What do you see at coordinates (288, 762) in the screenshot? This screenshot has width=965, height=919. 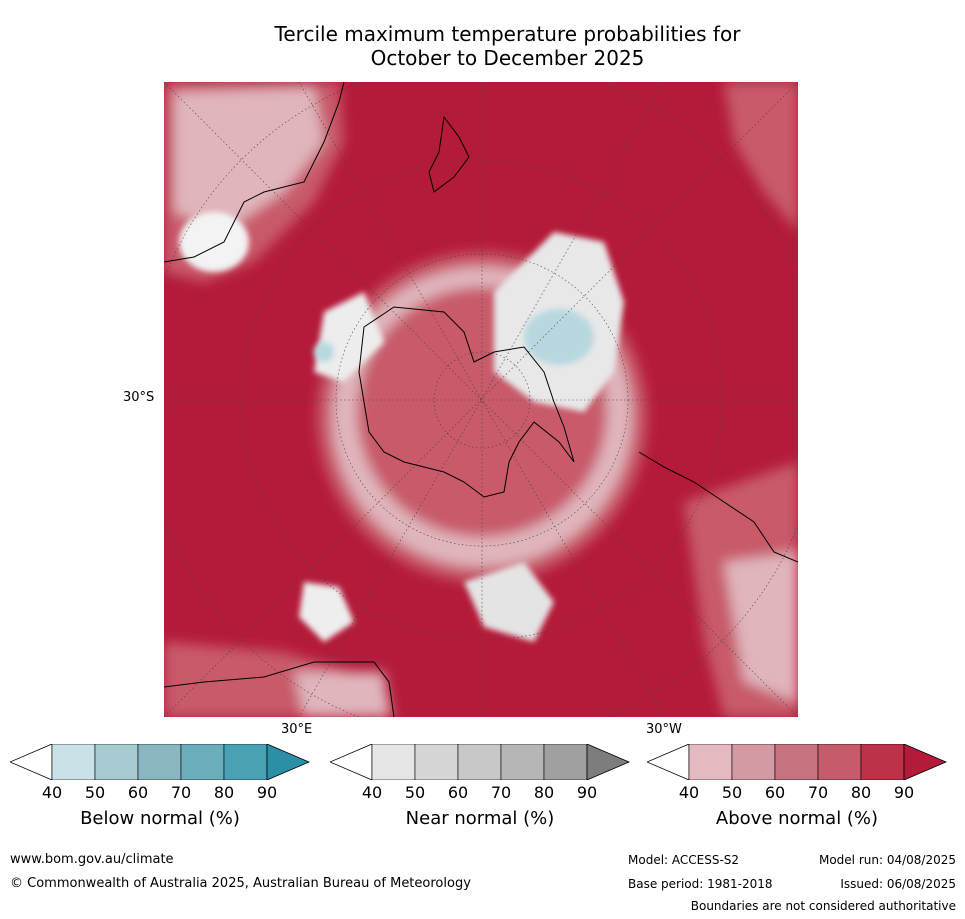 I see `below-extend-high` at bounding box center [288, 762].